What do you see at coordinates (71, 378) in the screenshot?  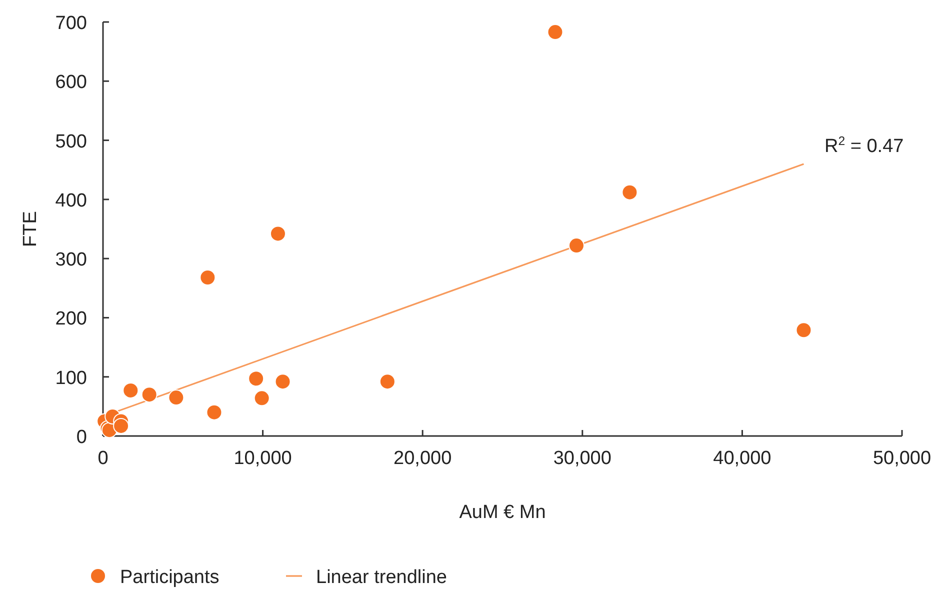 I see `y-tick-label: 100` at bounding box center [71, 378].